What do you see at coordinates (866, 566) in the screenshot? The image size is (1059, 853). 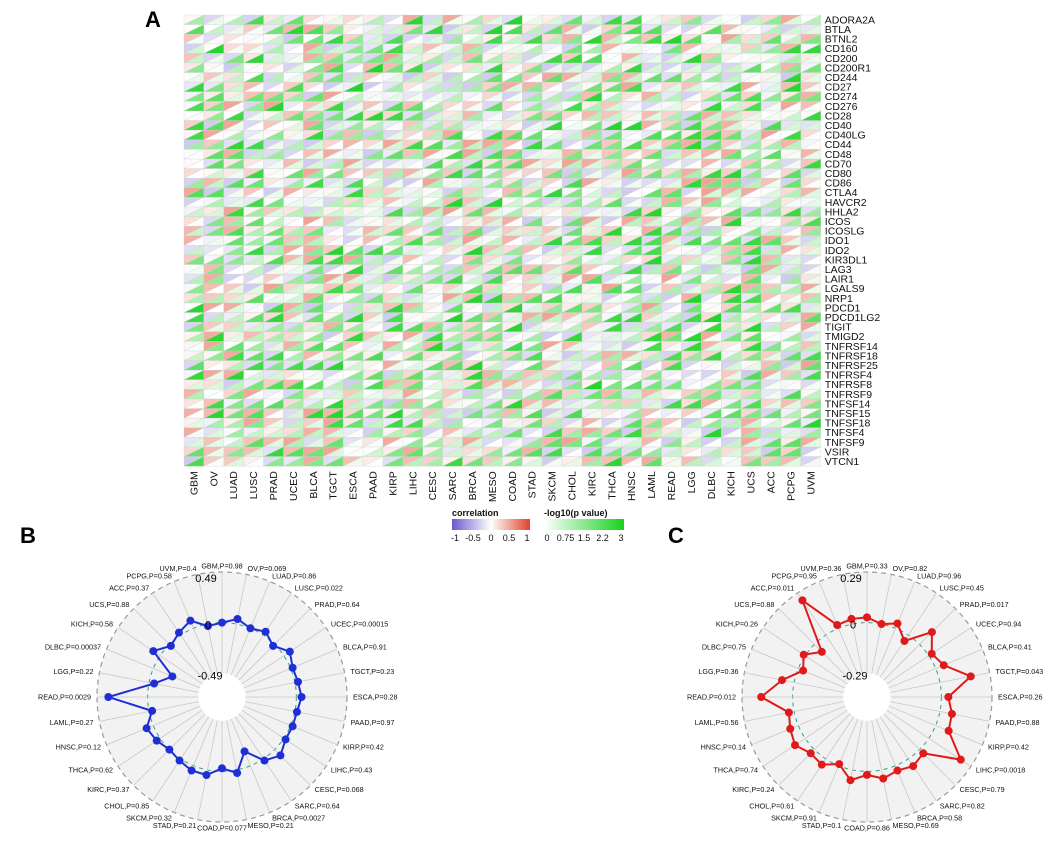 I see `radar-category-label: GBM,P=0.33` at bounding box center [866, 566].